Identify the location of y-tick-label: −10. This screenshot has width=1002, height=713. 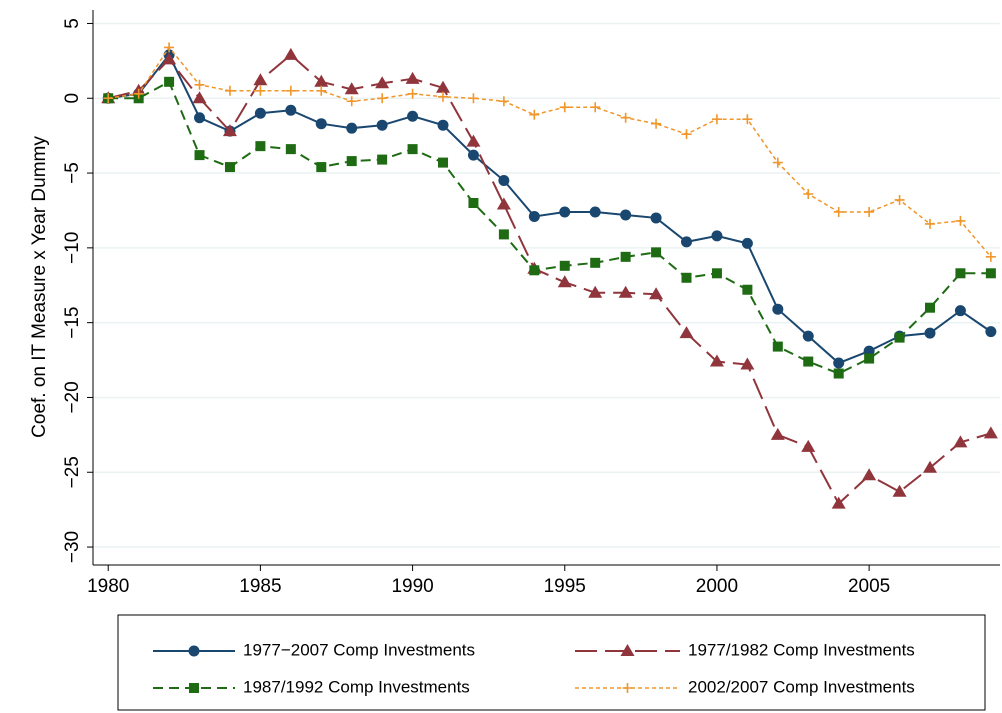
(72, 248).